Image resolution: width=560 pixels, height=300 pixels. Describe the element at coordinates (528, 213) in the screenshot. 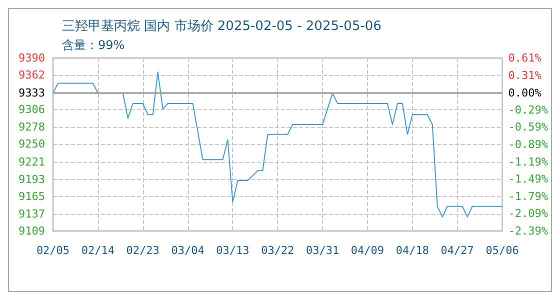

I see `y2-tick-label: -2.09%` at that location.